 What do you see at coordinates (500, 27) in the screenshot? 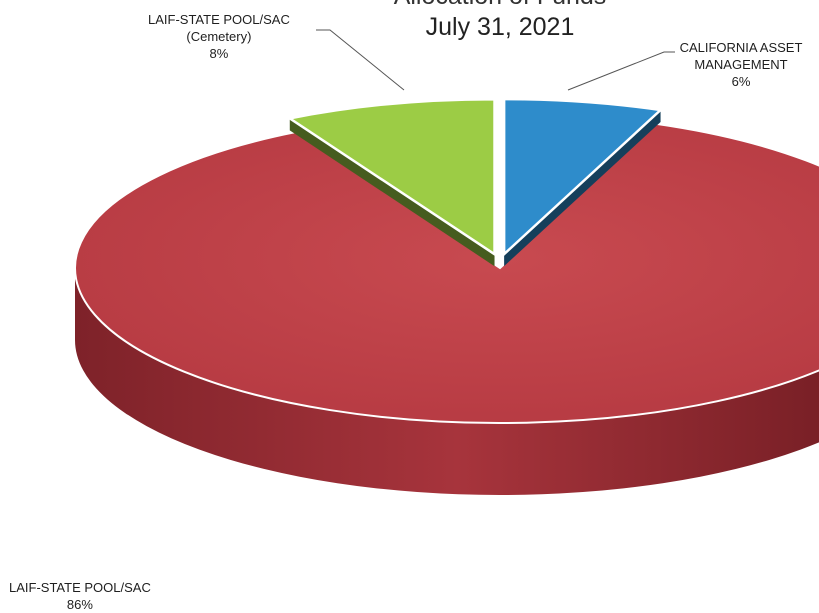
I see `chart-subtitle-date: July 31, 2021` at bounding box center [500, 27].